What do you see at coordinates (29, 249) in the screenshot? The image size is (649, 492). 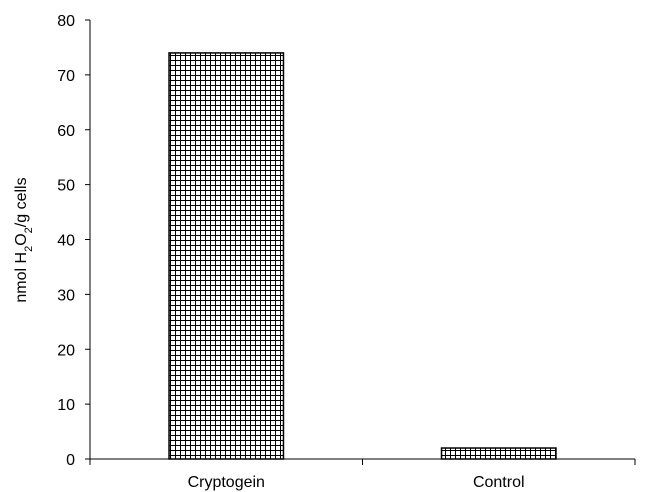 I see `y-title-sub1: 2` at bounding box center [29, 249].